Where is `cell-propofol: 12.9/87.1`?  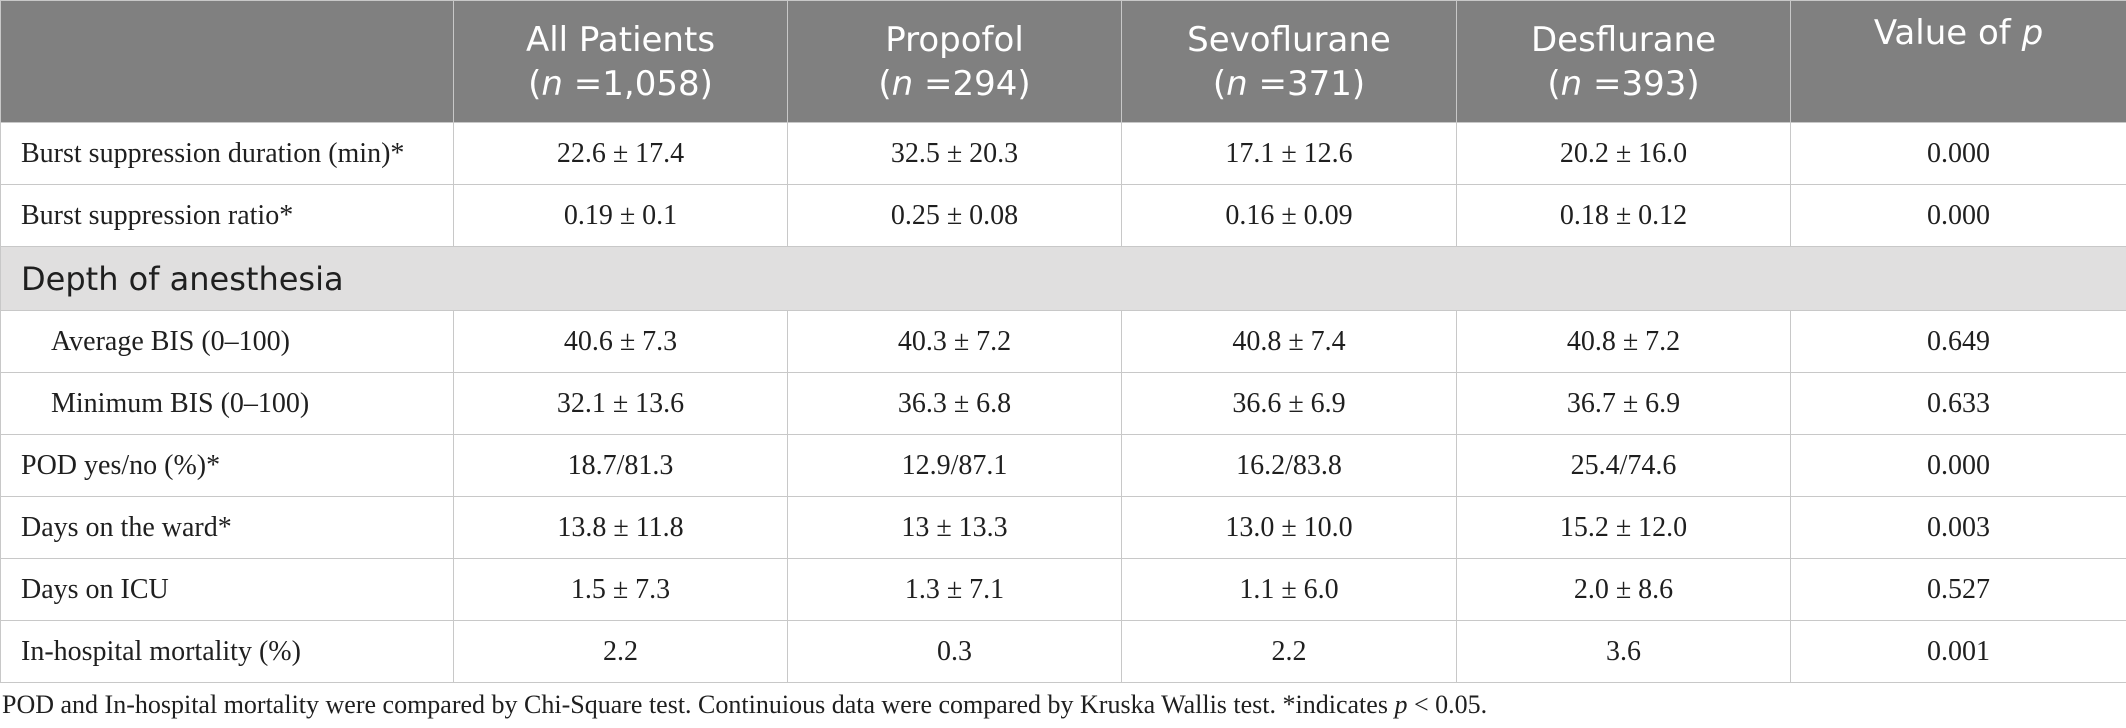
cell-propofol: 12.9/87.1 is located at coordinates (954, 465).